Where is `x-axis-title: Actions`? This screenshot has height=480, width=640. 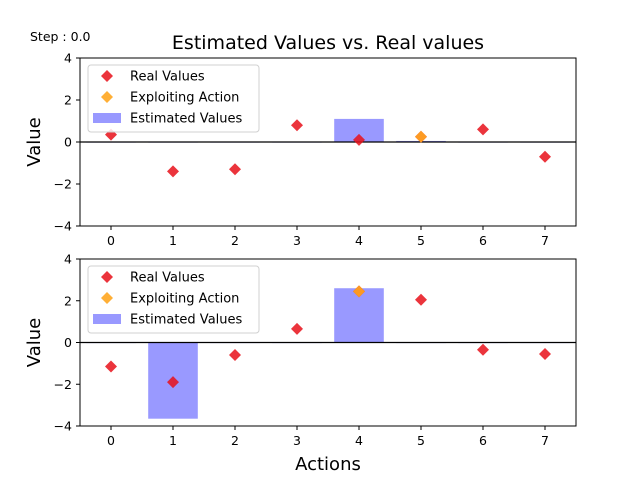 x-axis-title: Actions is located at coordinates (328, 464).